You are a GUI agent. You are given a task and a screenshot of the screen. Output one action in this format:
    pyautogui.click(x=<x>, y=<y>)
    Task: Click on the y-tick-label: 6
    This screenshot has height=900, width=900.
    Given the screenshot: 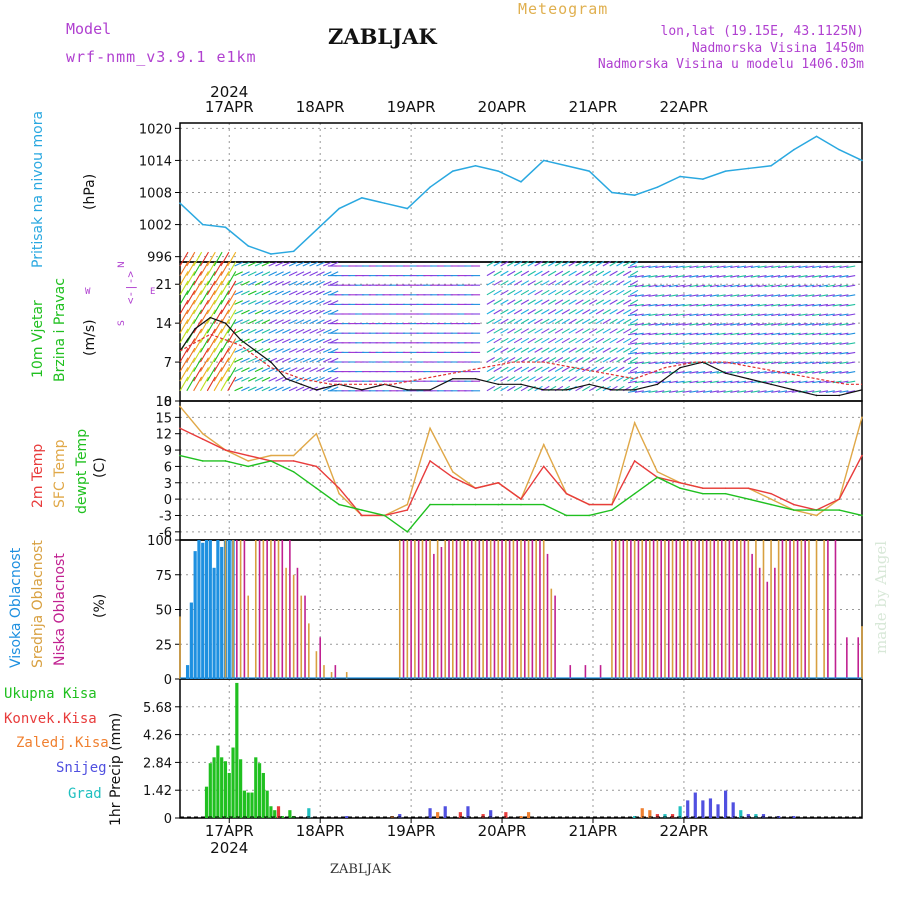 What is the action you would take?
    pyautogui.click(x=168, y=467)
    